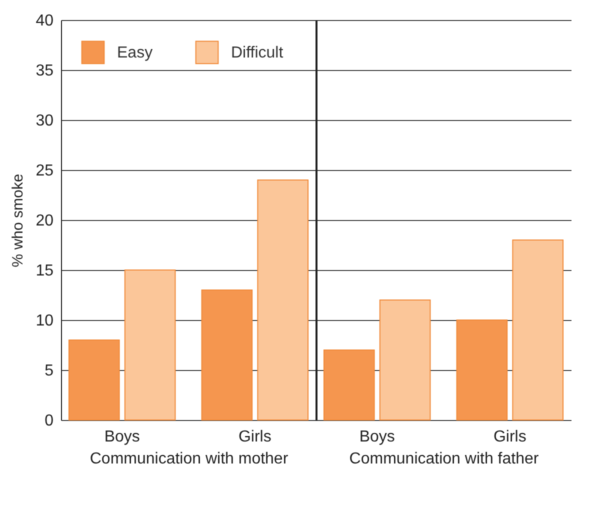 Image resolution: width=593 pixels, height=524 pixels. I want to click on y-tick-label: 30, so click(45, 121).